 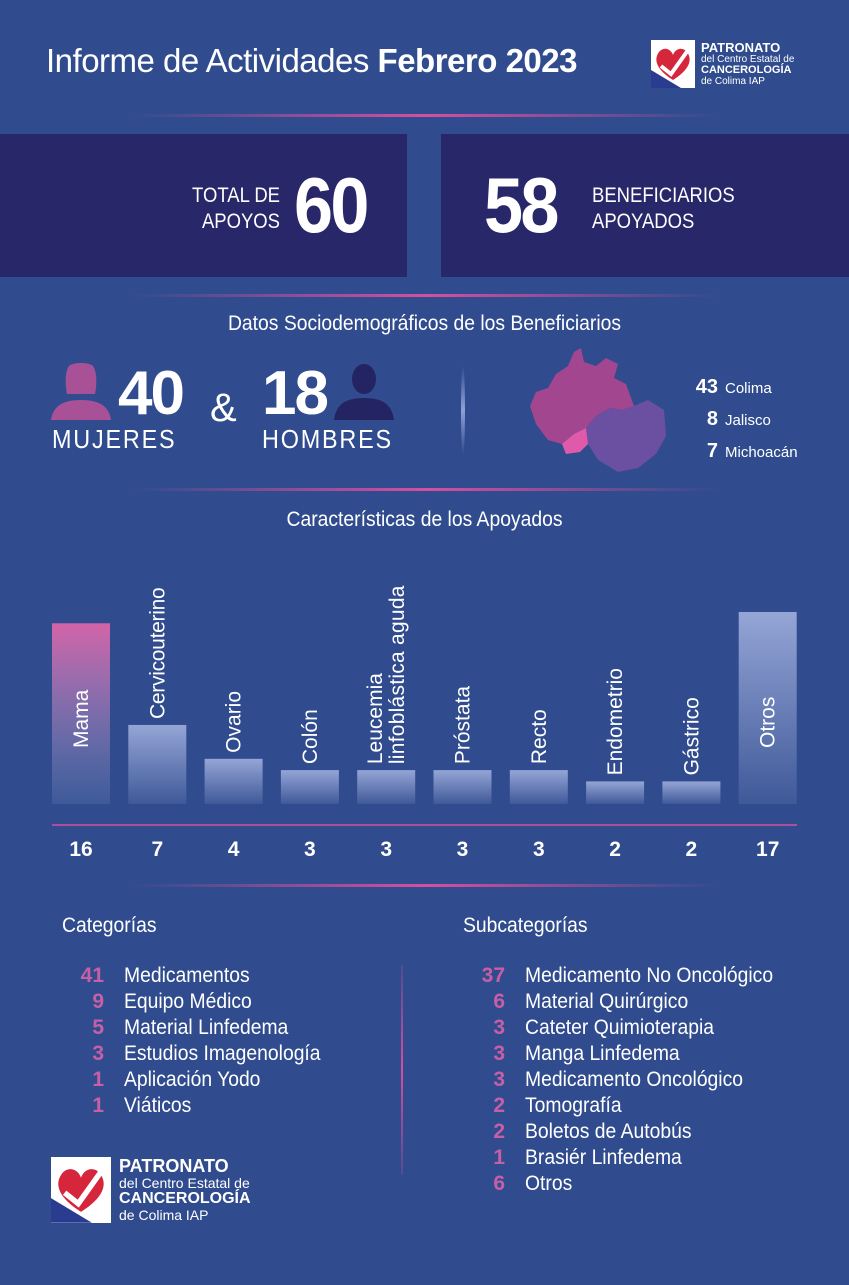 What do you see at coordinates (192, 1079) in the screenshot?
I see `item-label: Aplicación Yodo` at bounding box center [192, 1079].